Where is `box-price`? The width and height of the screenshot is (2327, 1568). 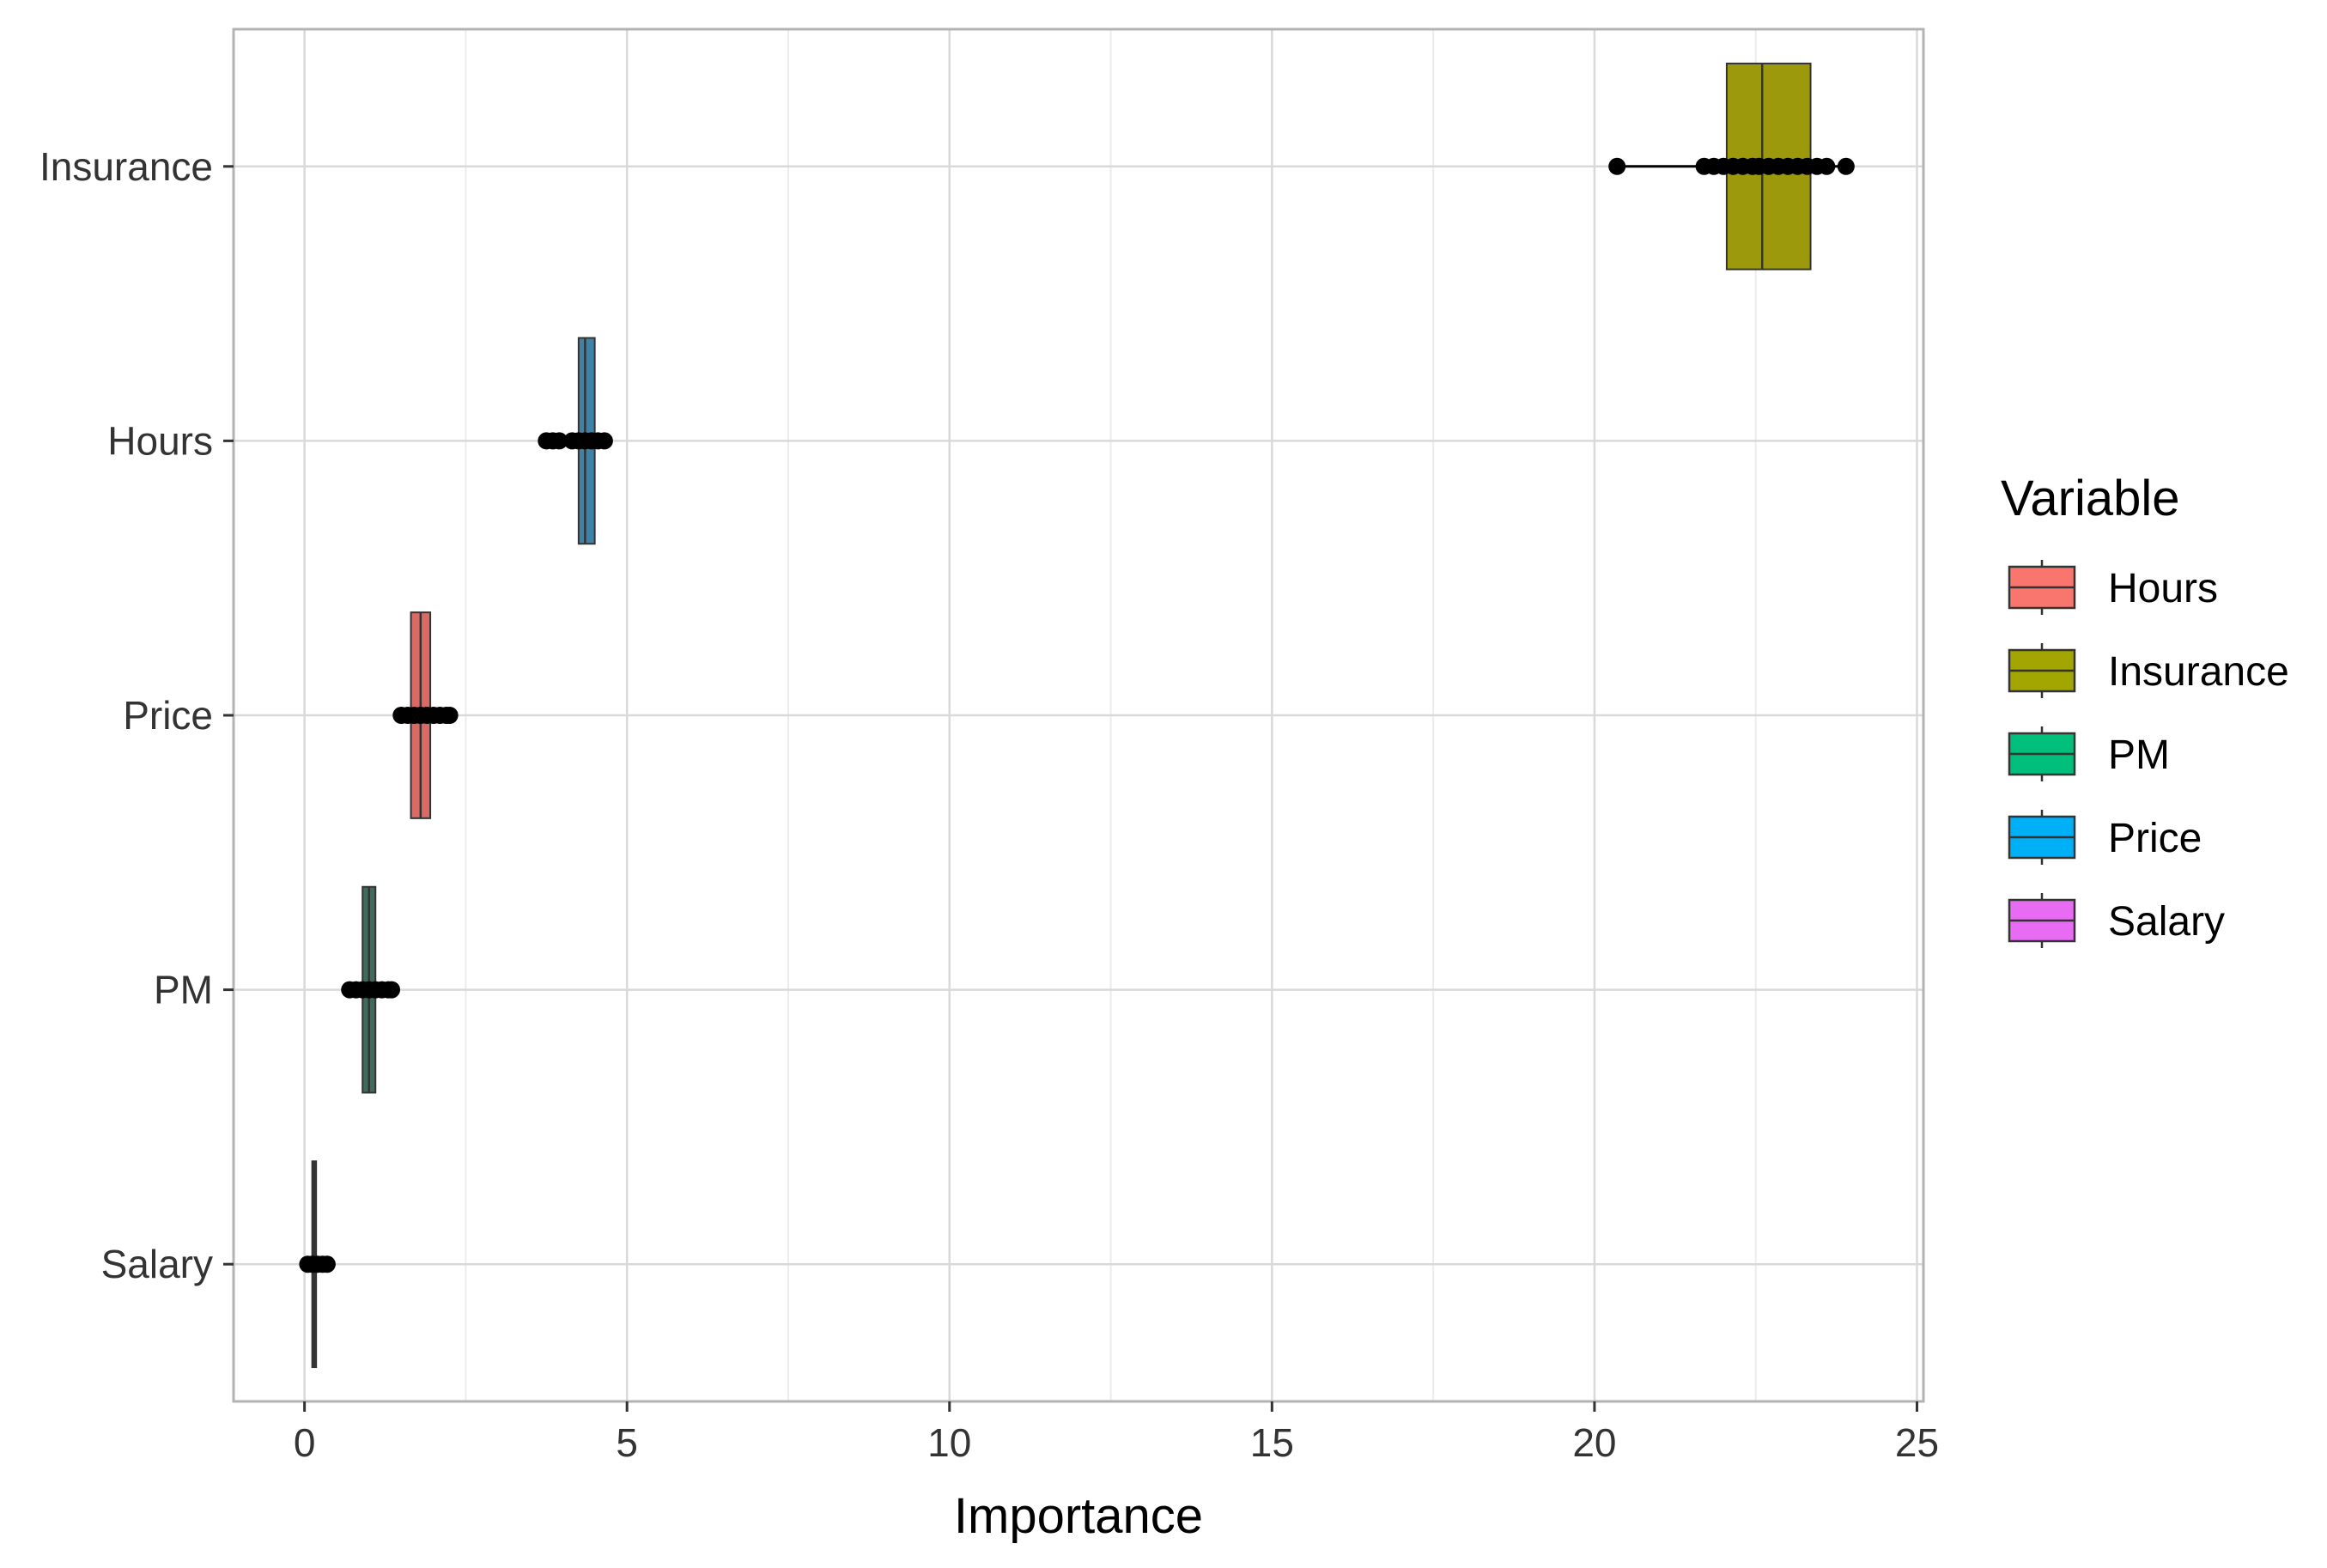 box-price is located at coordinates (426, 715).